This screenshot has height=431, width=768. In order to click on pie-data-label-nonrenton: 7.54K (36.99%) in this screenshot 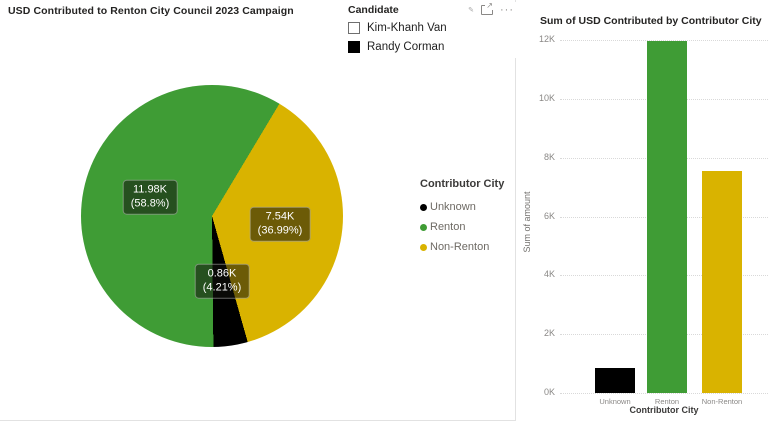, I will do `click(280, 224)`.